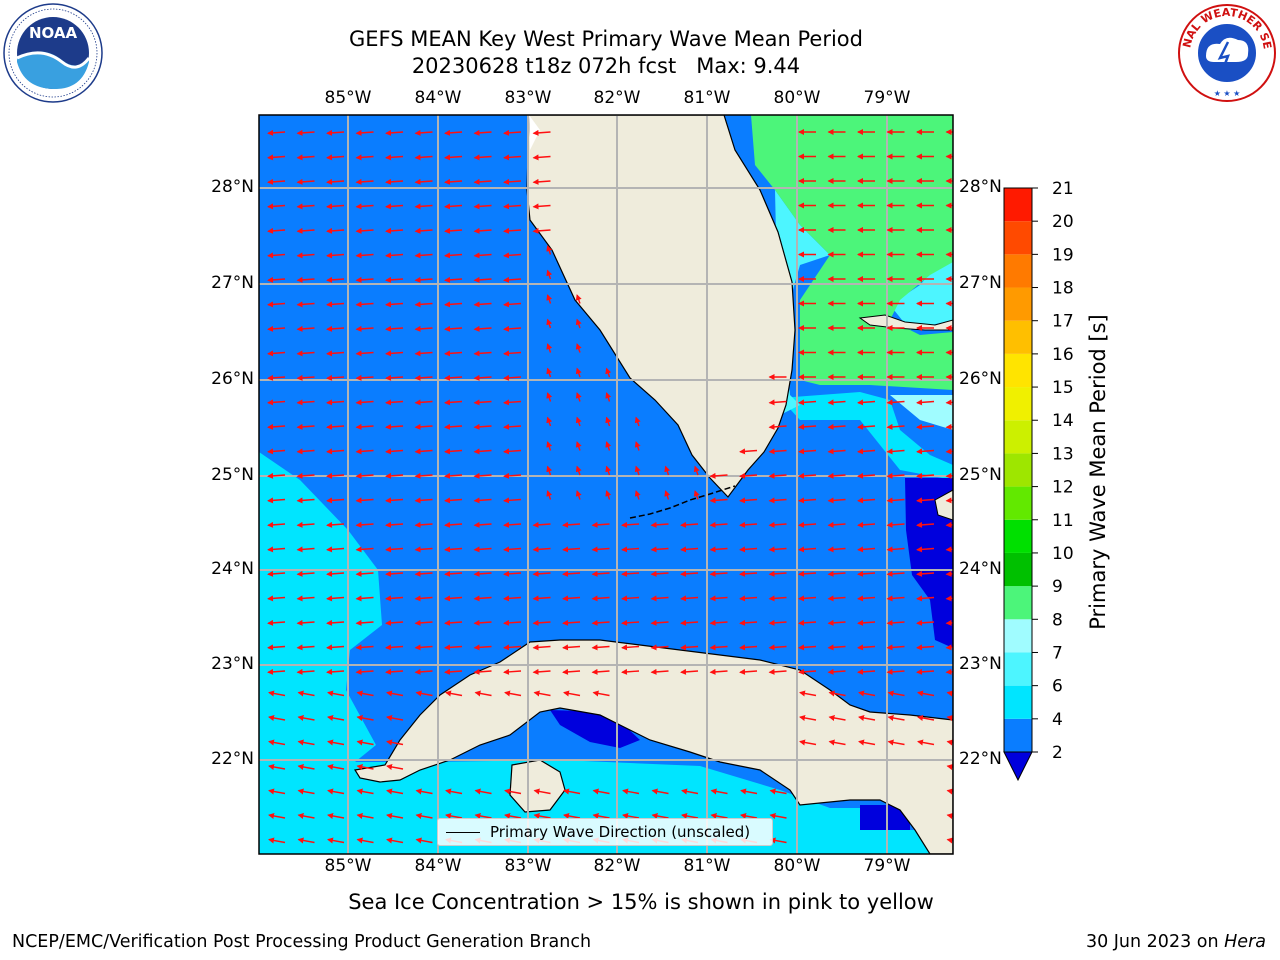  I want to click on lon-label-top: 85°W, so click(348, 98).